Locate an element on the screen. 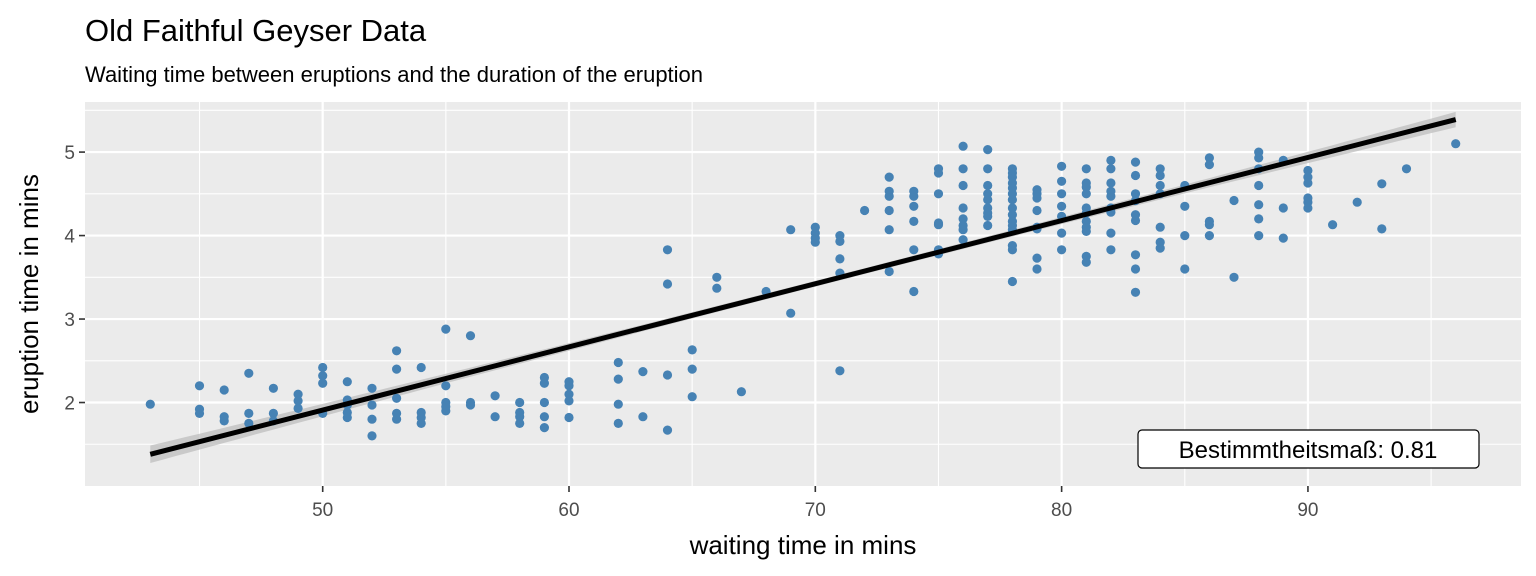  y-tick-label: 4 is located at coordinates (69, 237).